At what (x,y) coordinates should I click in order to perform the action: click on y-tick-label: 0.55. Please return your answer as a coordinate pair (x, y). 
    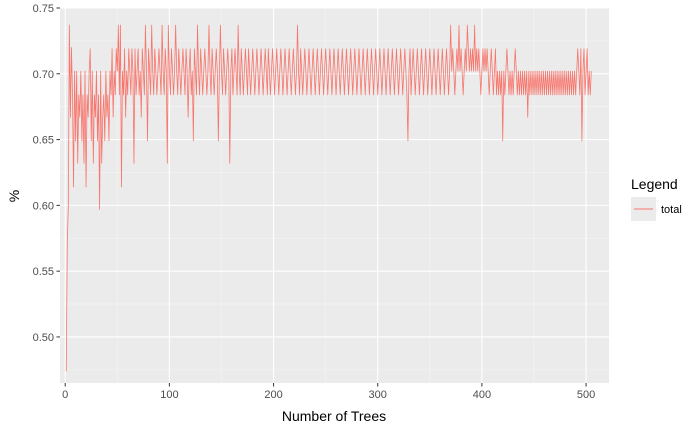
    Looking at the image, I should click on (43, 272).